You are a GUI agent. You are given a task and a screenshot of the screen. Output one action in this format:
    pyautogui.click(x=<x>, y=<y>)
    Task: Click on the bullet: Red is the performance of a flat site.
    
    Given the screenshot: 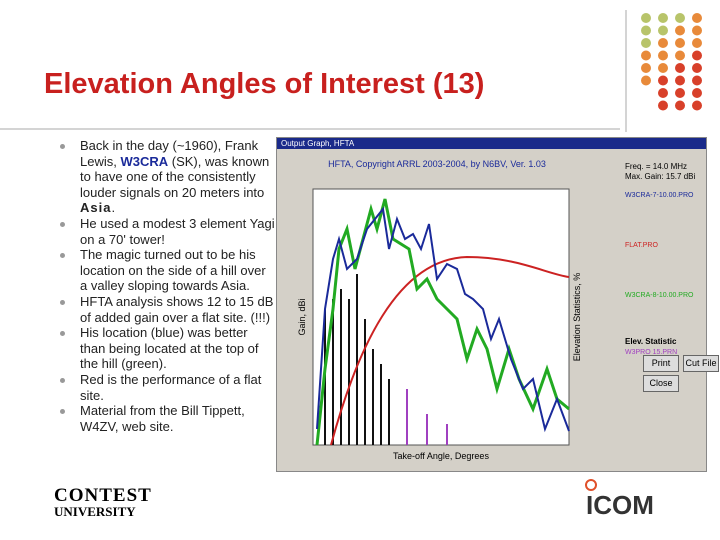 What is the action you would take?
    pyautogui.click(x=167, y=387)
    